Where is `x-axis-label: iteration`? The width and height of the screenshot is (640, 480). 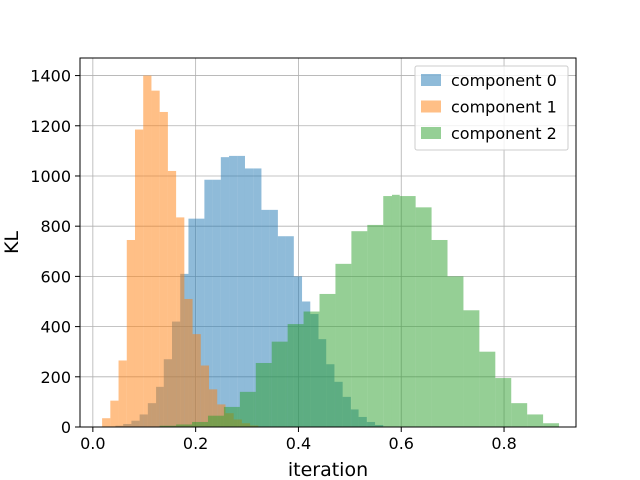 x-axis-label: iteration is located at coordinates (328, 469).